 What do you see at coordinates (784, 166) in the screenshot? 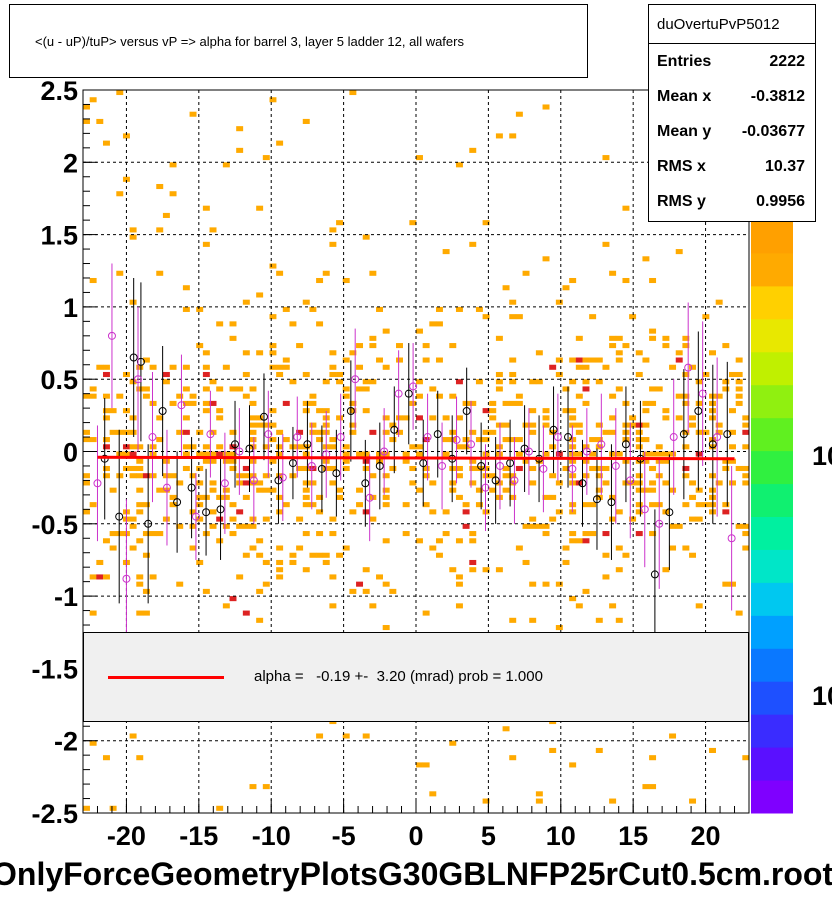
I see `stats-value: 10.37` at bounding box center [784, 166].